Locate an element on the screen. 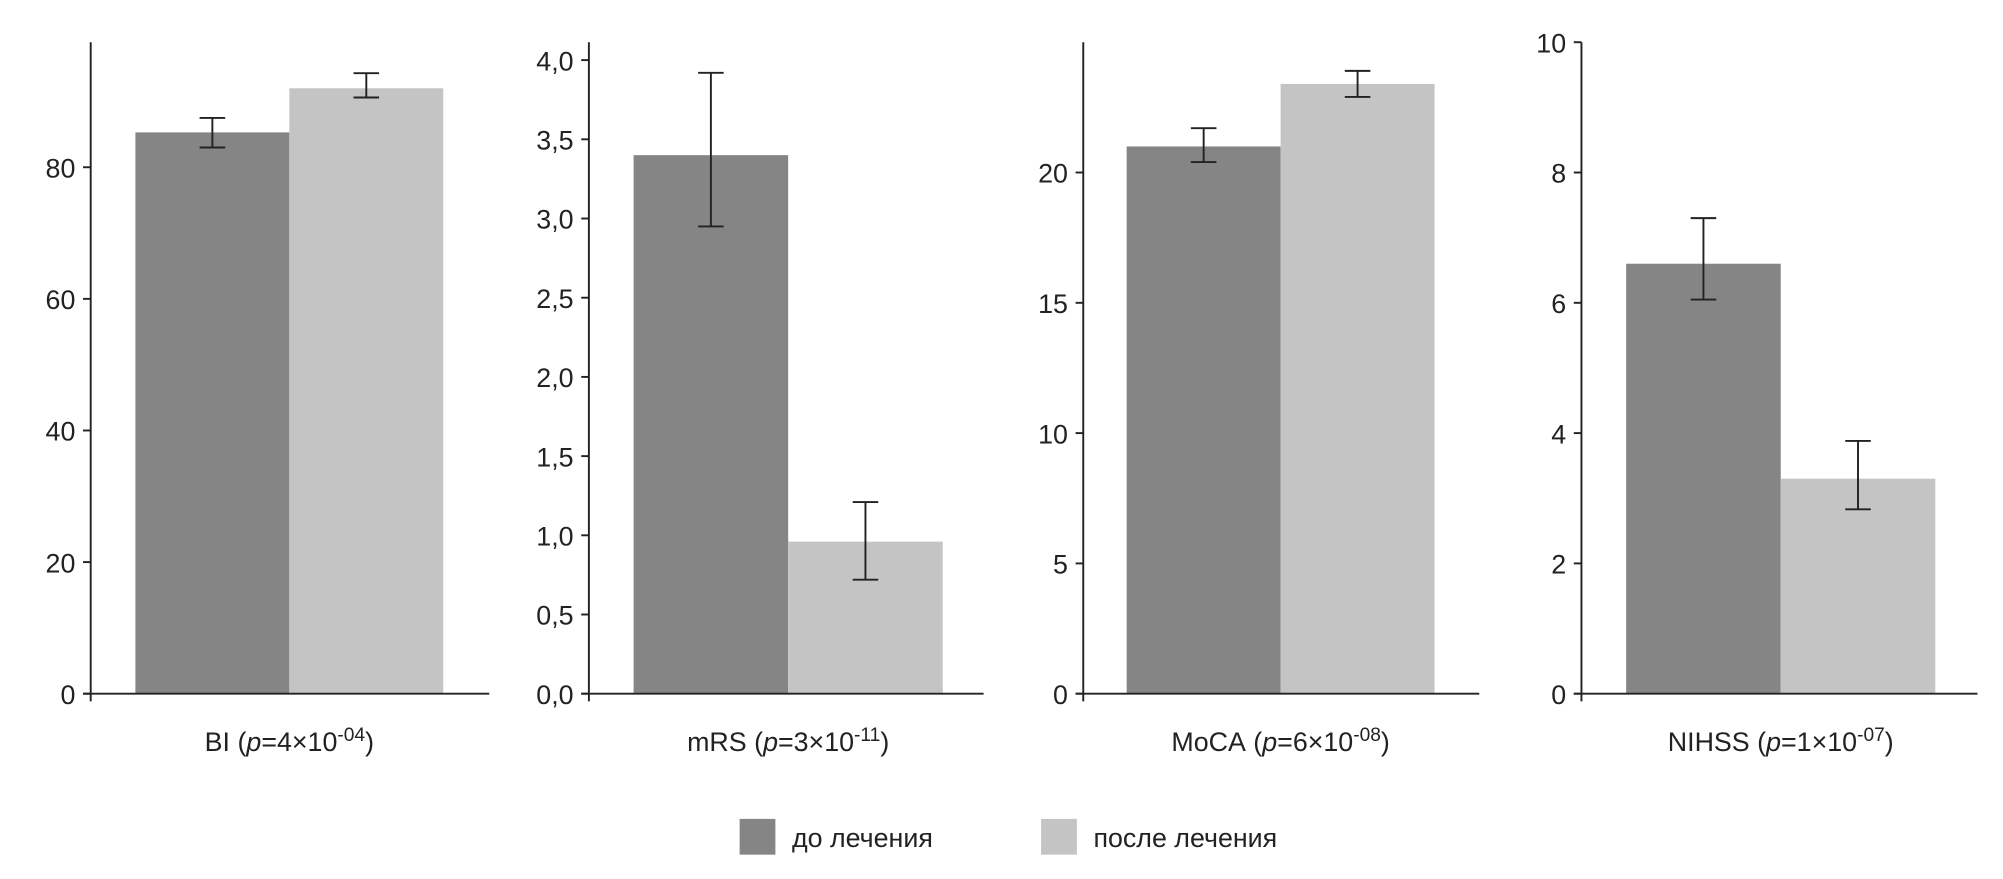  legend-label-before: до лечения is located at coordinates (862, 838).